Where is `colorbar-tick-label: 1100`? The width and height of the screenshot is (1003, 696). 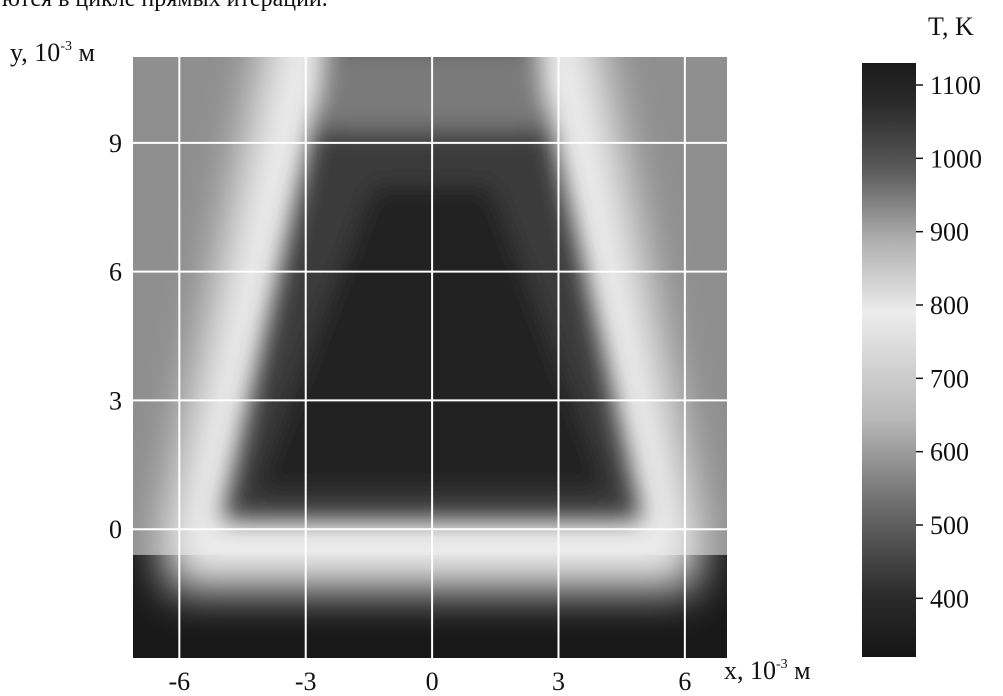 colorbar-tick-label: 1100 is located at coordinates (955, 85).